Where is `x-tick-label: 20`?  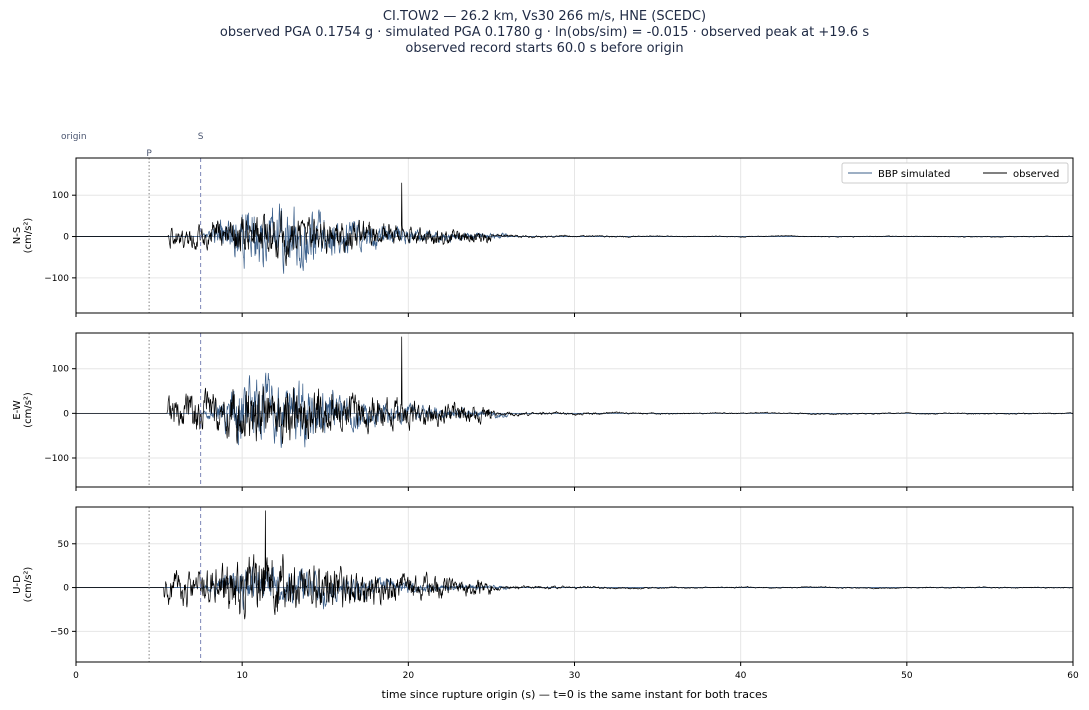 x-tick-label: 20 is located at coordinates (409, 676).